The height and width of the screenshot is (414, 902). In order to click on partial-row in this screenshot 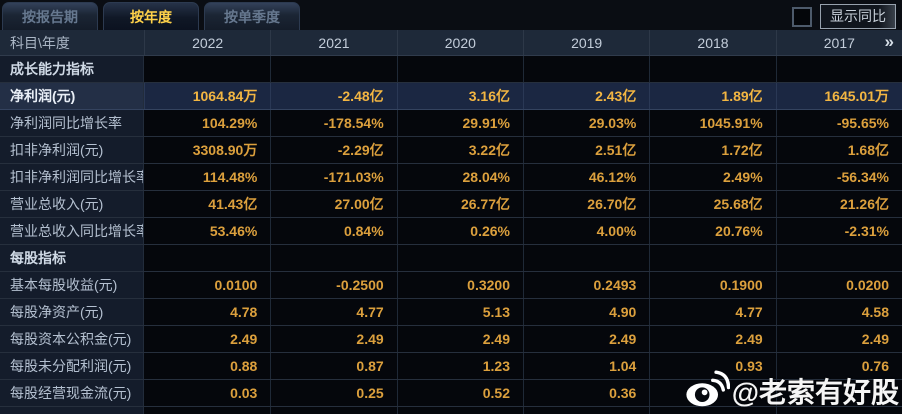, I will do `click(451, 410)`.